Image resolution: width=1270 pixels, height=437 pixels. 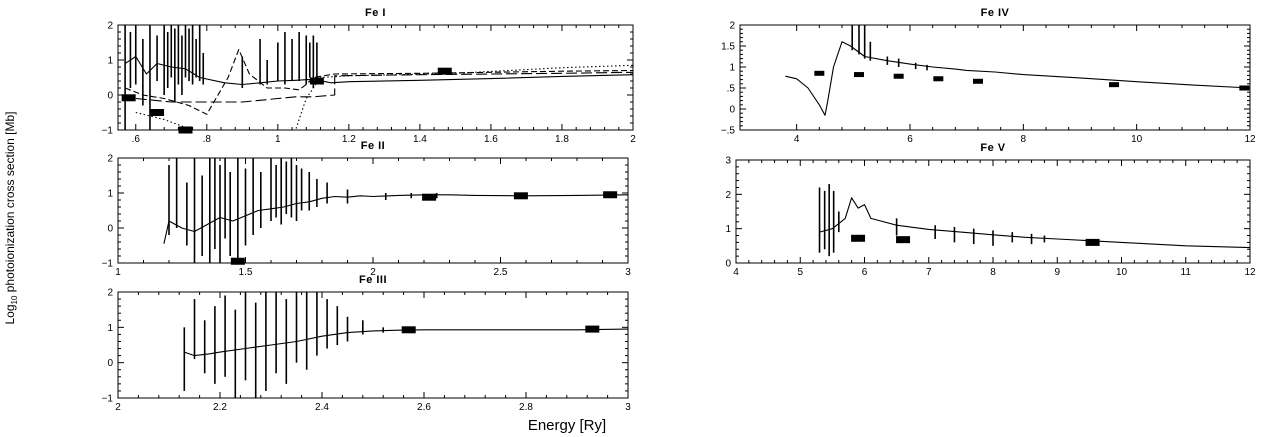 I want to click on x-tick-label: 1.8, so click(x=562, y=139).